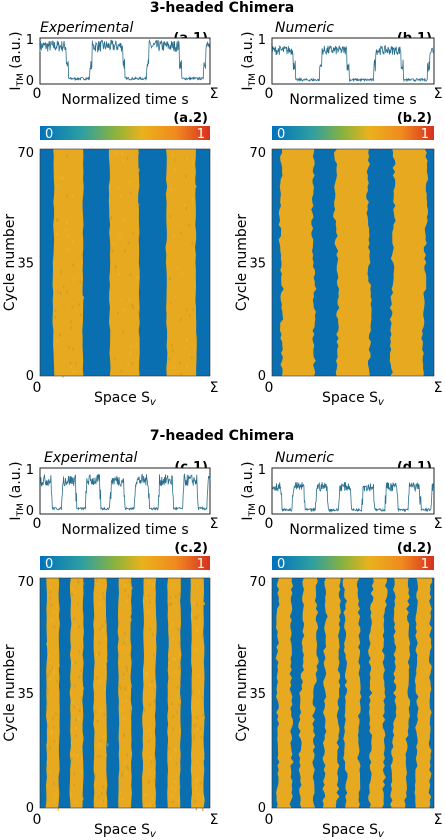 This screenshot has width=445, height=840. I want to click on map-(a.2)-head-2, so click(124, 262).